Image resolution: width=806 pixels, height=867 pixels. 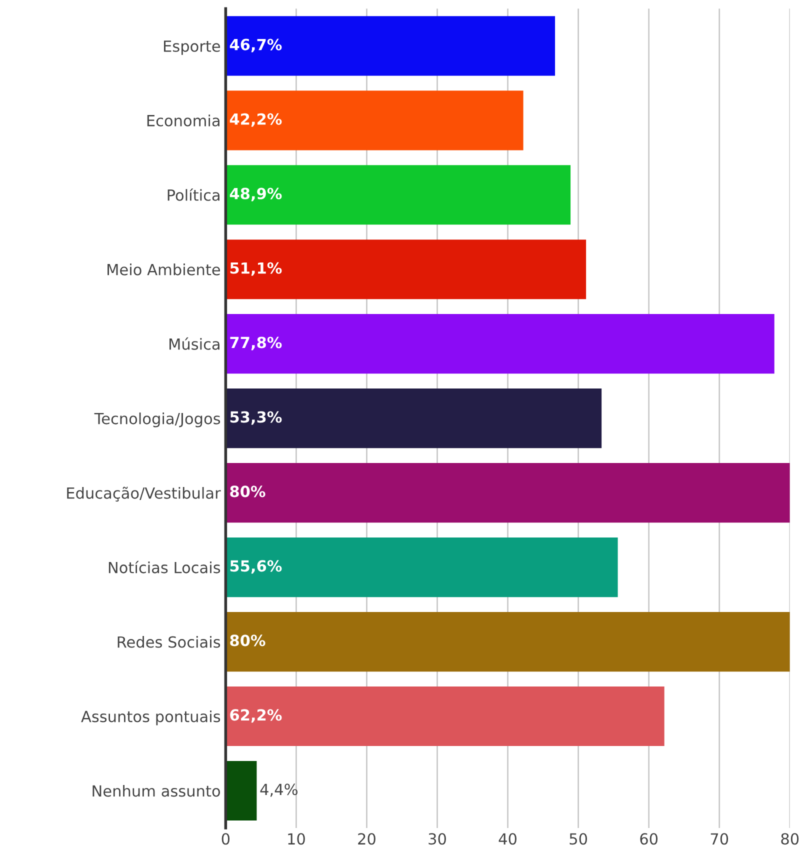 What do you see at coordinates (790, 839) in the screenshot?
I see `x-tick-label: 80` at bounding box center [790, 839].